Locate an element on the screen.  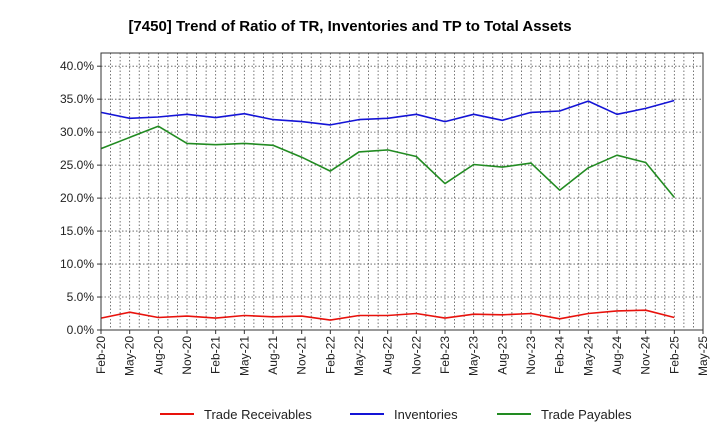
x-tick-label: Nov-23 is located at coordinates (531, 355).